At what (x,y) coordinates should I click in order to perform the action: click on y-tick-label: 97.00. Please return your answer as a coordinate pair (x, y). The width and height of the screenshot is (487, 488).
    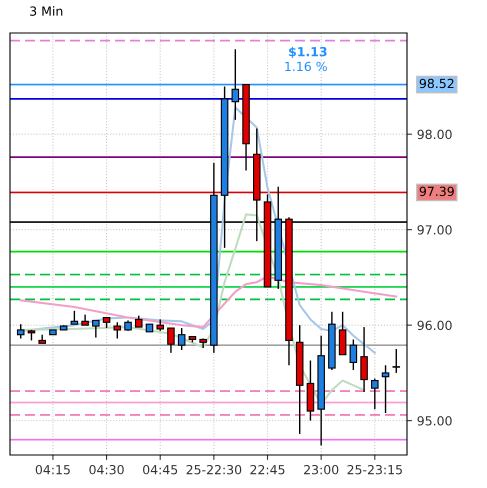
    Looking at the image, I should click on (435, 230).